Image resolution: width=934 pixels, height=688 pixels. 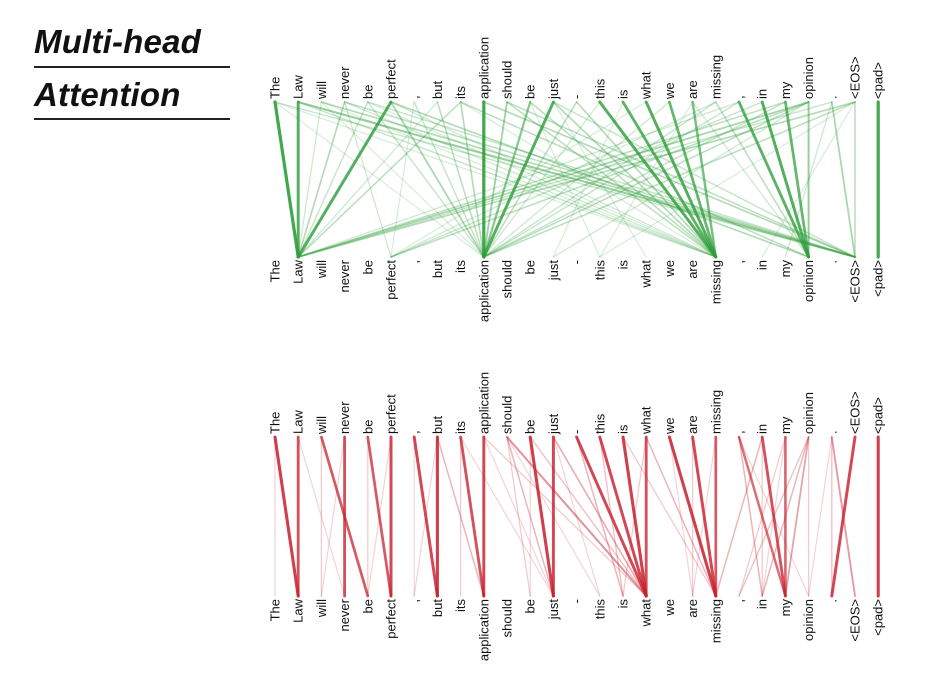 What do you see at coordinates (762, 94) in the screenshot?
I see `green-source-token: in` at bounding box center [762, 94].